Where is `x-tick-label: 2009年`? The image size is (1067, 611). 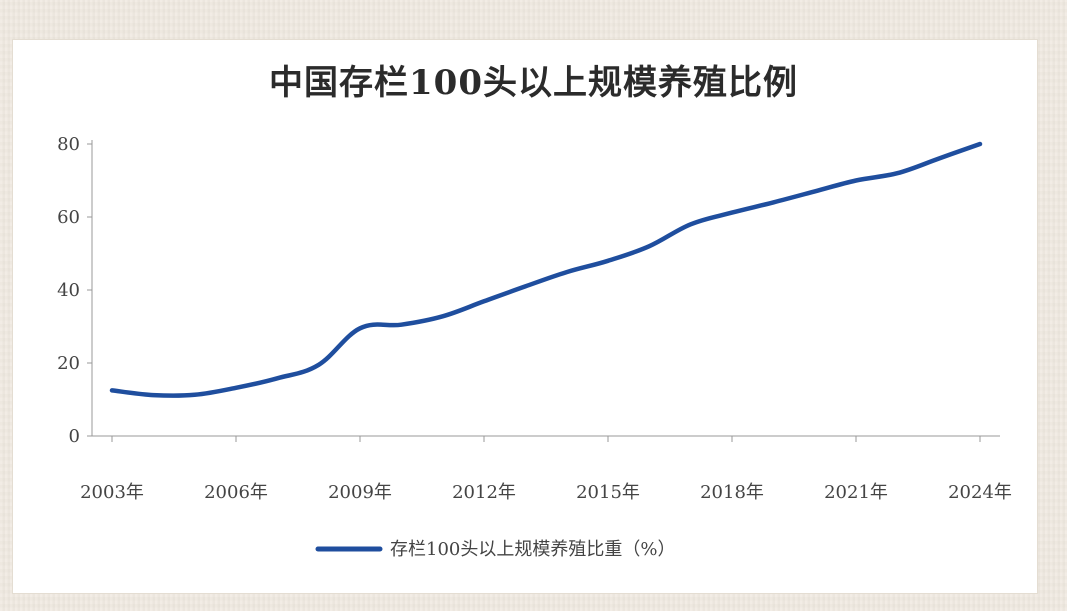 x-tick-label: 2009年 is located at coordinates (360, 492).